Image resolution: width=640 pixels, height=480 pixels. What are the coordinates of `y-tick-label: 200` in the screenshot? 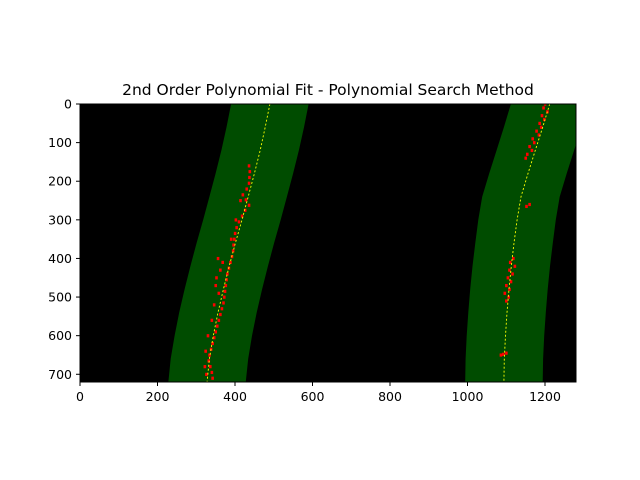 It's located at (60, 181).